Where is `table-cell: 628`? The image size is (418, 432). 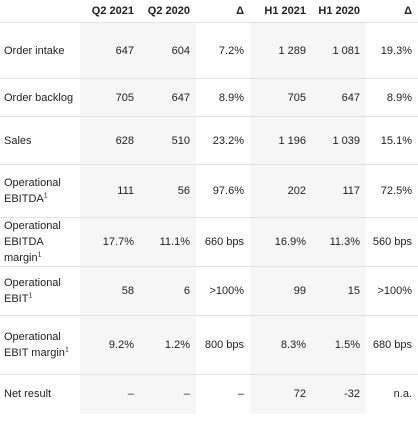 table-cell: 628 is located at coordinates (110, 140).